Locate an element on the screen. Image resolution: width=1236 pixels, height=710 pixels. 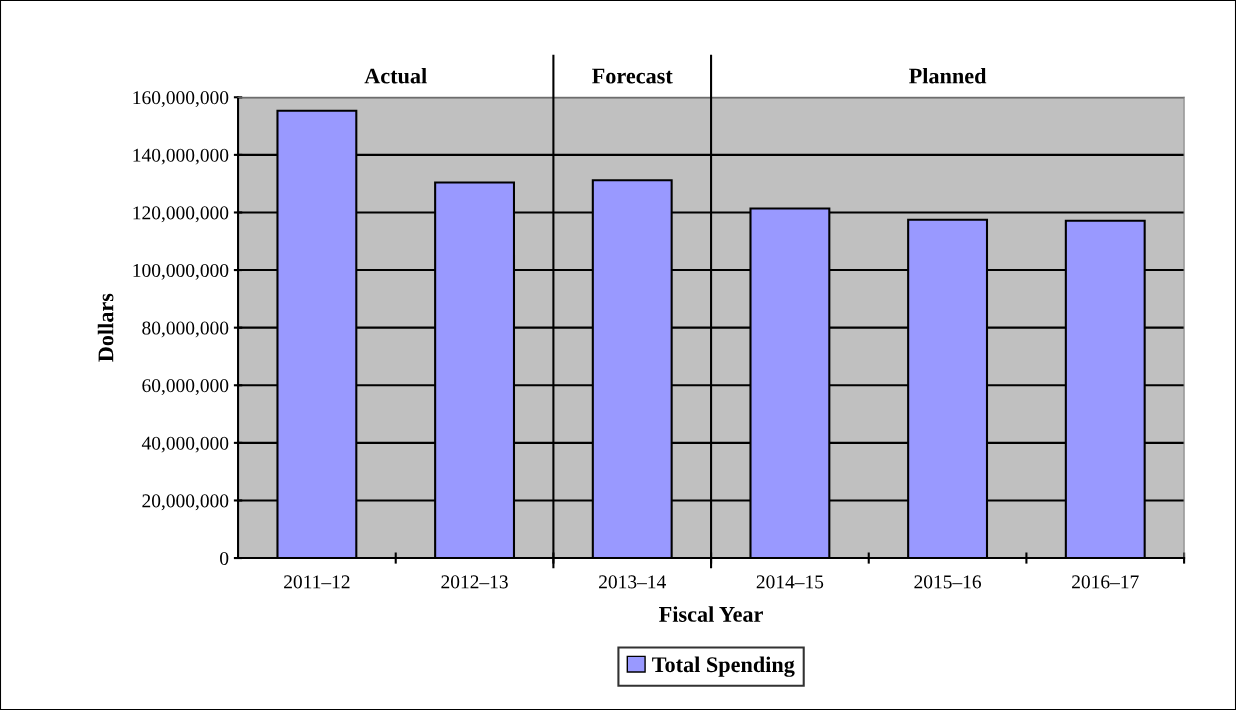
y-tick-label: 160,000,000 is located at coordinates (181, 99).